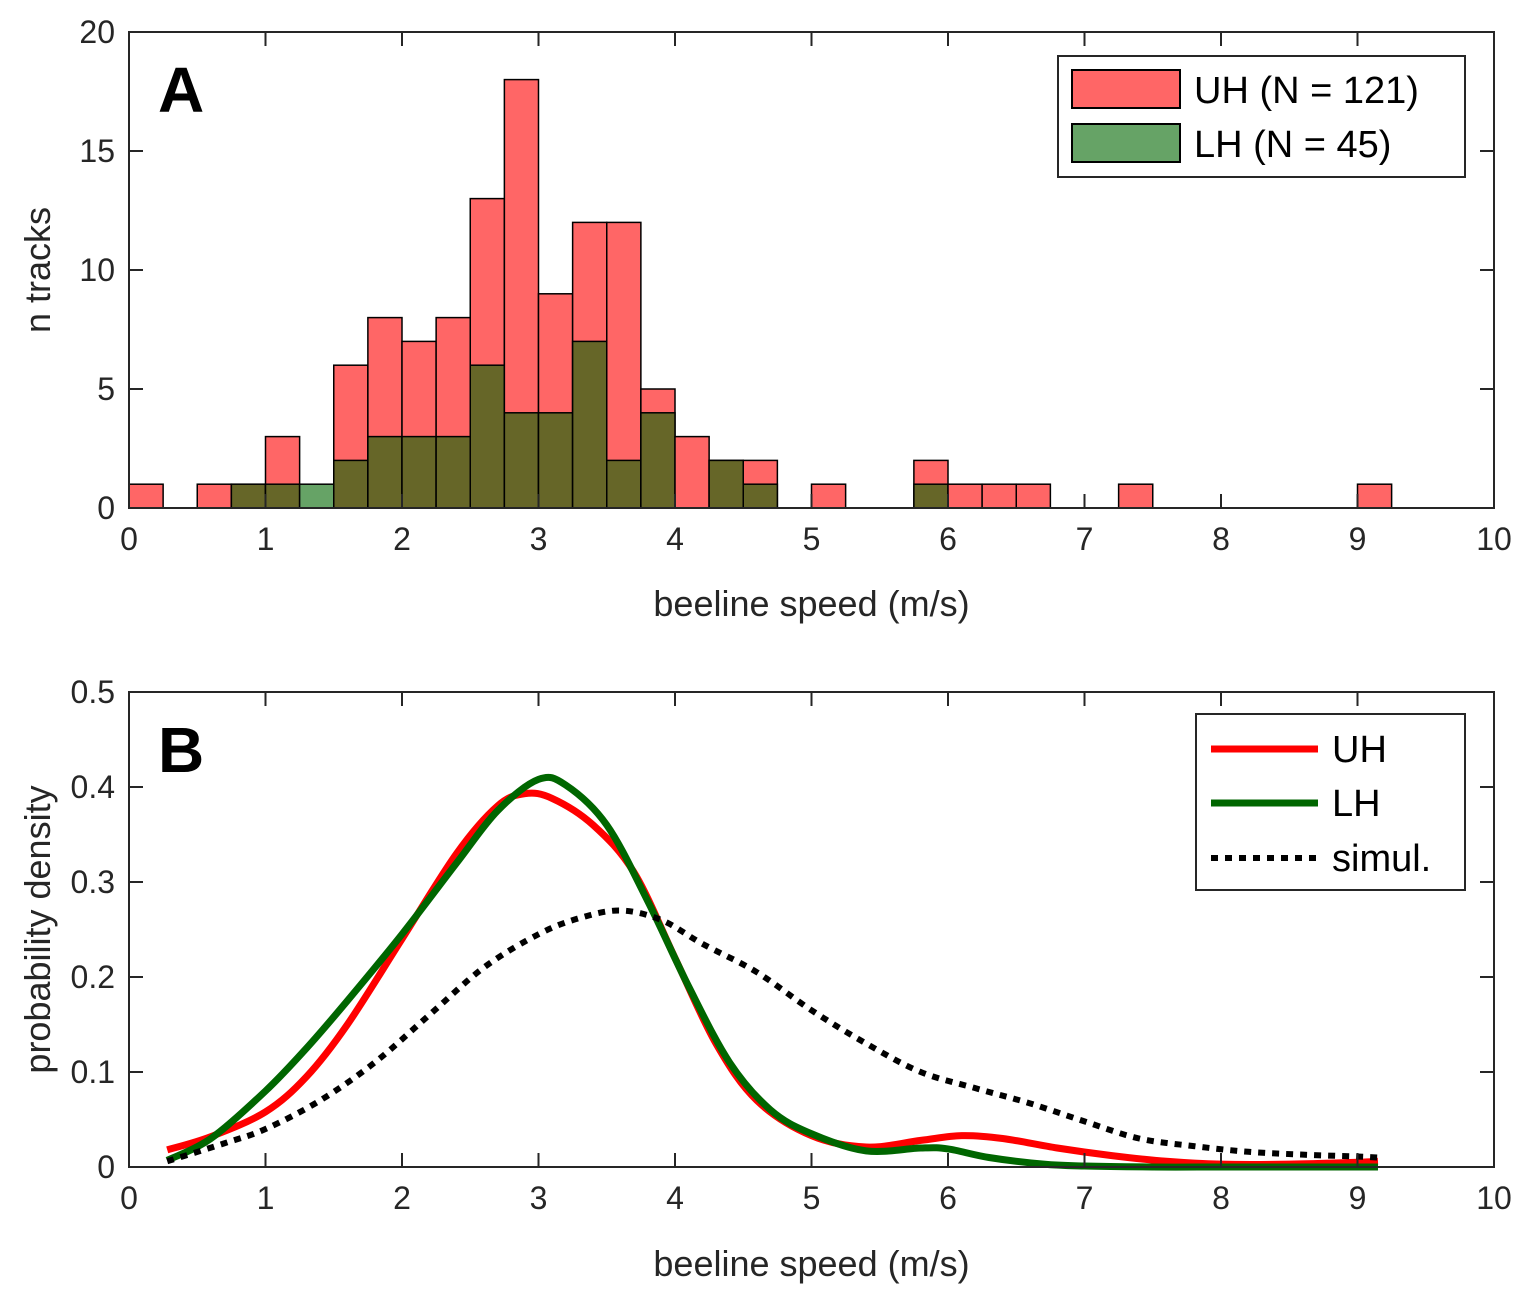 The width and height of the screenshot is (1519, 1289). What do you see at coordinates (181, 90) in the screenshot?
I see `panel-a-letter: A` at bounding box center [181, 90].